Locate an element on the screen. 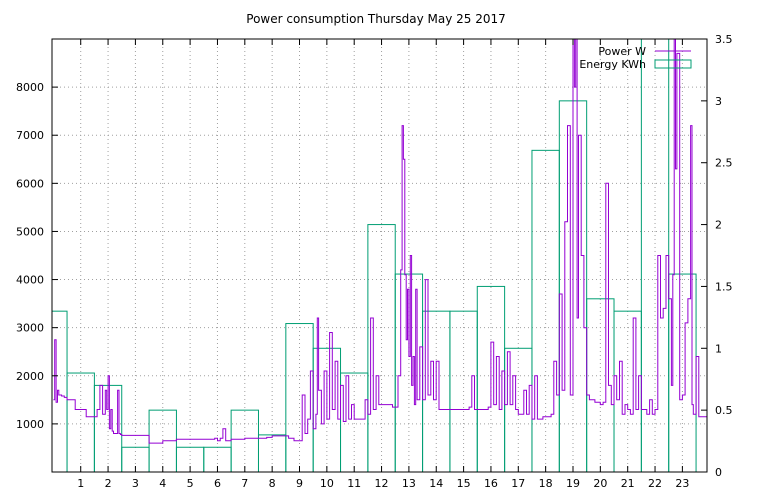  legend: Power W Energy KWh is located at coordinates (635, 58).